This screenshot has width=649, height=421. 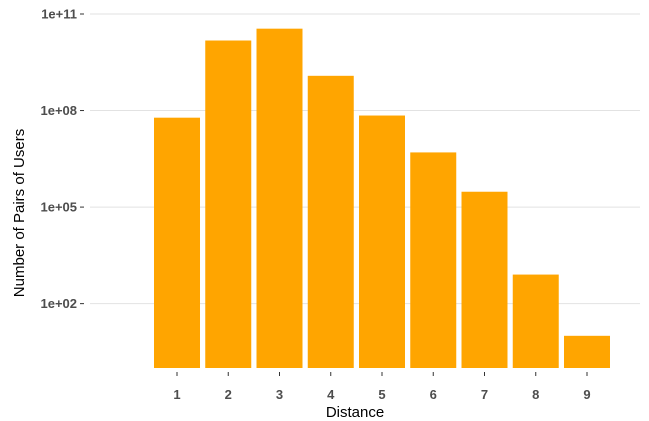 What do you see at coordinates (279, 394) in the screenshot?
I see `x-tick-label: 3` at bounding box center [279, 394].